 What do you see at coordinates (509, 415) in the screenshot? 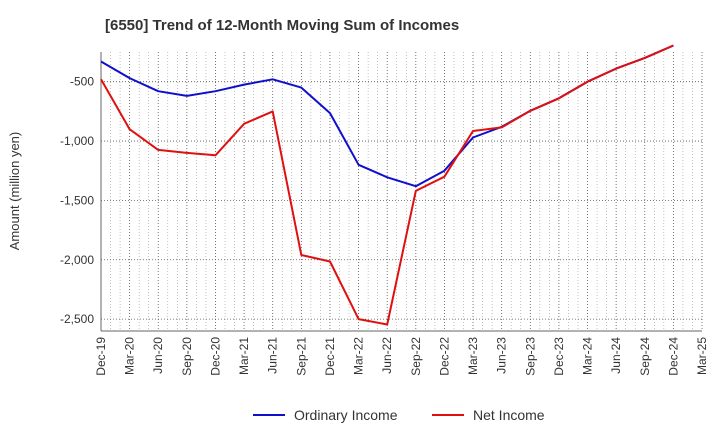
I see `legend-label: Net Income` at bounding box center [509, 415].